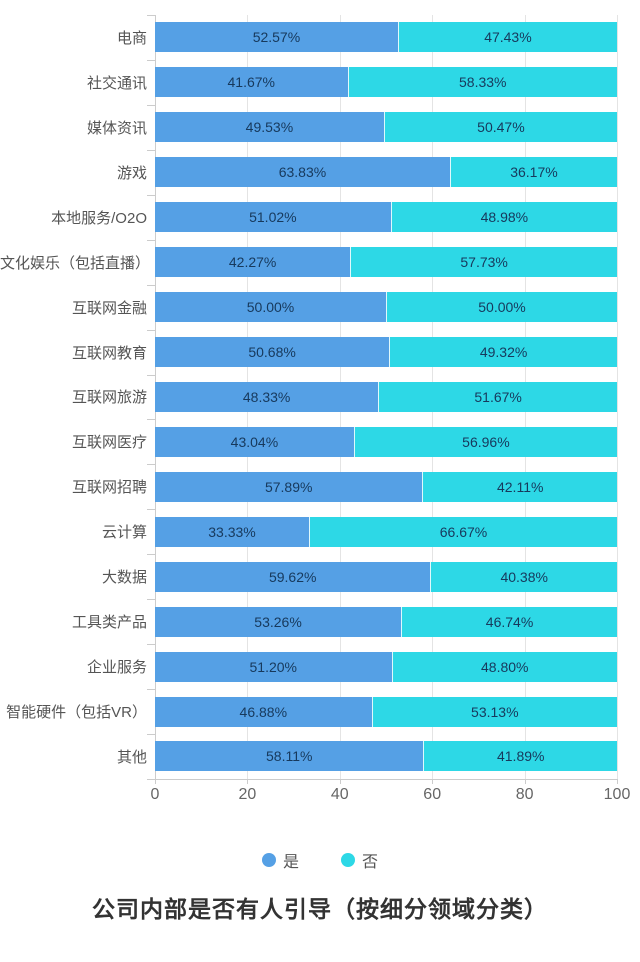 The height and width of the screenshot is (962, 640). I want to click on bar-segment-yes: 33.33%, so click(232, 531).